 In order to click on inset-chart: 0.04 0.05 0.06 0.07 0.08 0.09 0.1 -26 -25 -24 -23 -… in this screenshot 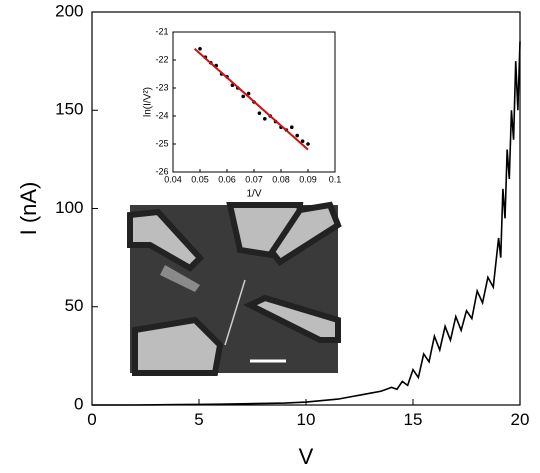, I will do `click(242, 112)`.